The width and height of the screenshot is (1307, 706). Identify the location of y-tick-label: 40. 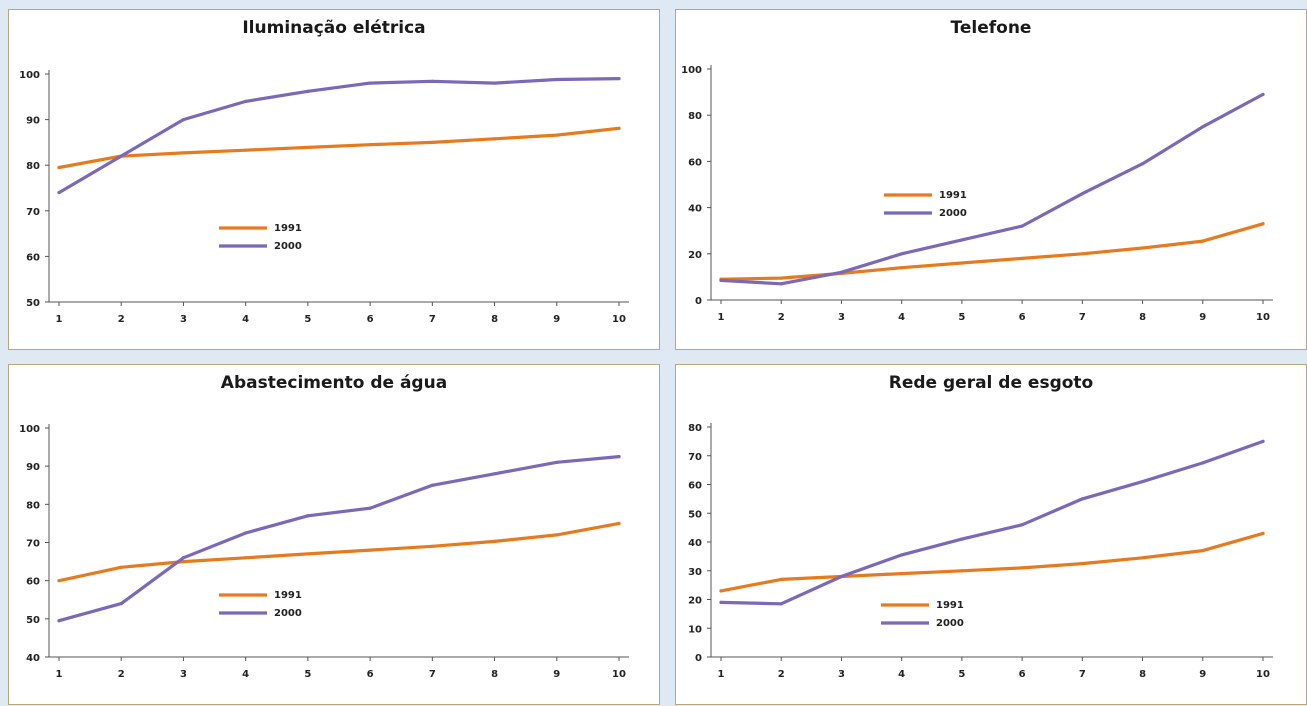
(695, 209).